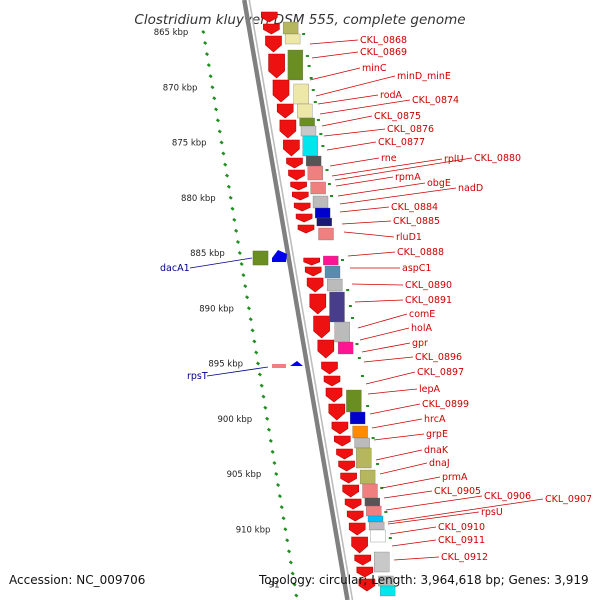 The width and height of the screenshot is (600, 600). Describe the element at coordinates (435, 419) in the screenshot. I see `gene-label-hrca: hrcA` at that location.